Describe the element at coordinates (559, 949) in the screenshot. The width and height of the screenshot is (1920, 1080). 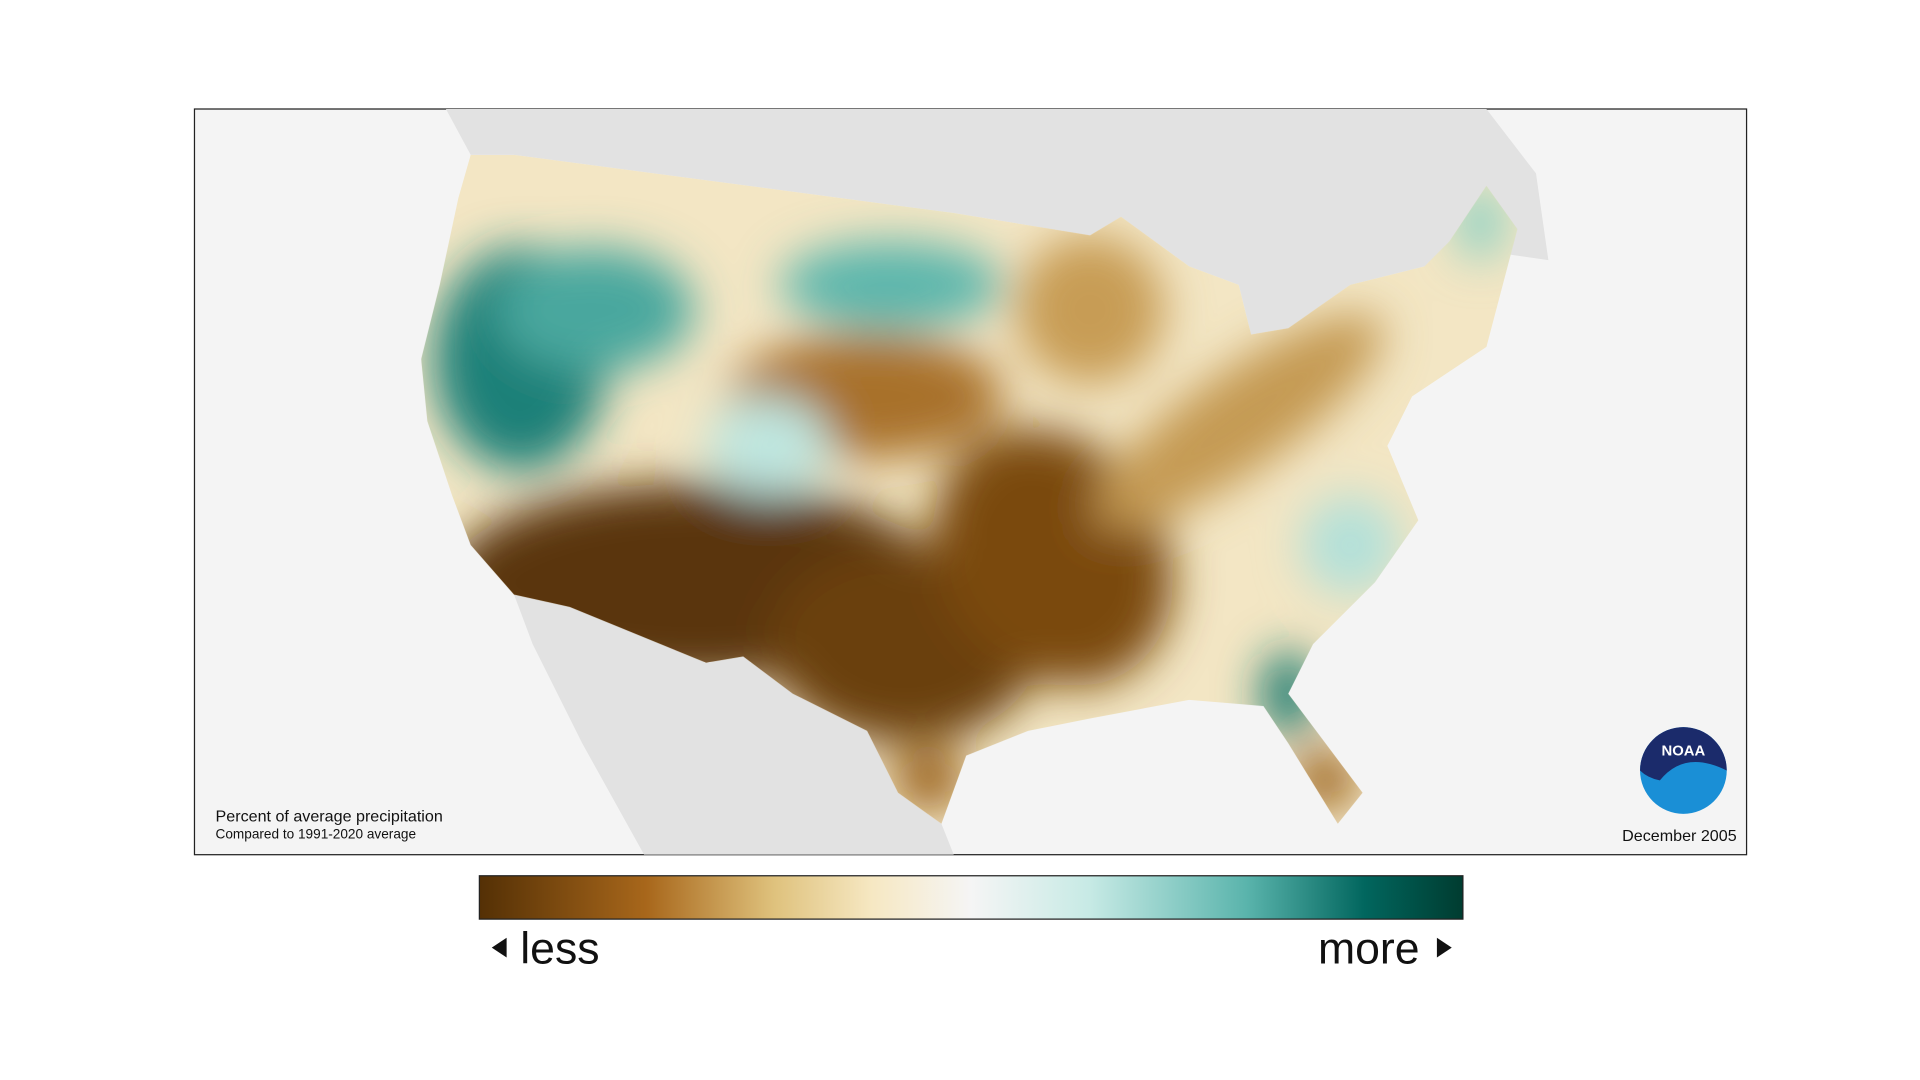
I see `legend-low-label: less` at that location.